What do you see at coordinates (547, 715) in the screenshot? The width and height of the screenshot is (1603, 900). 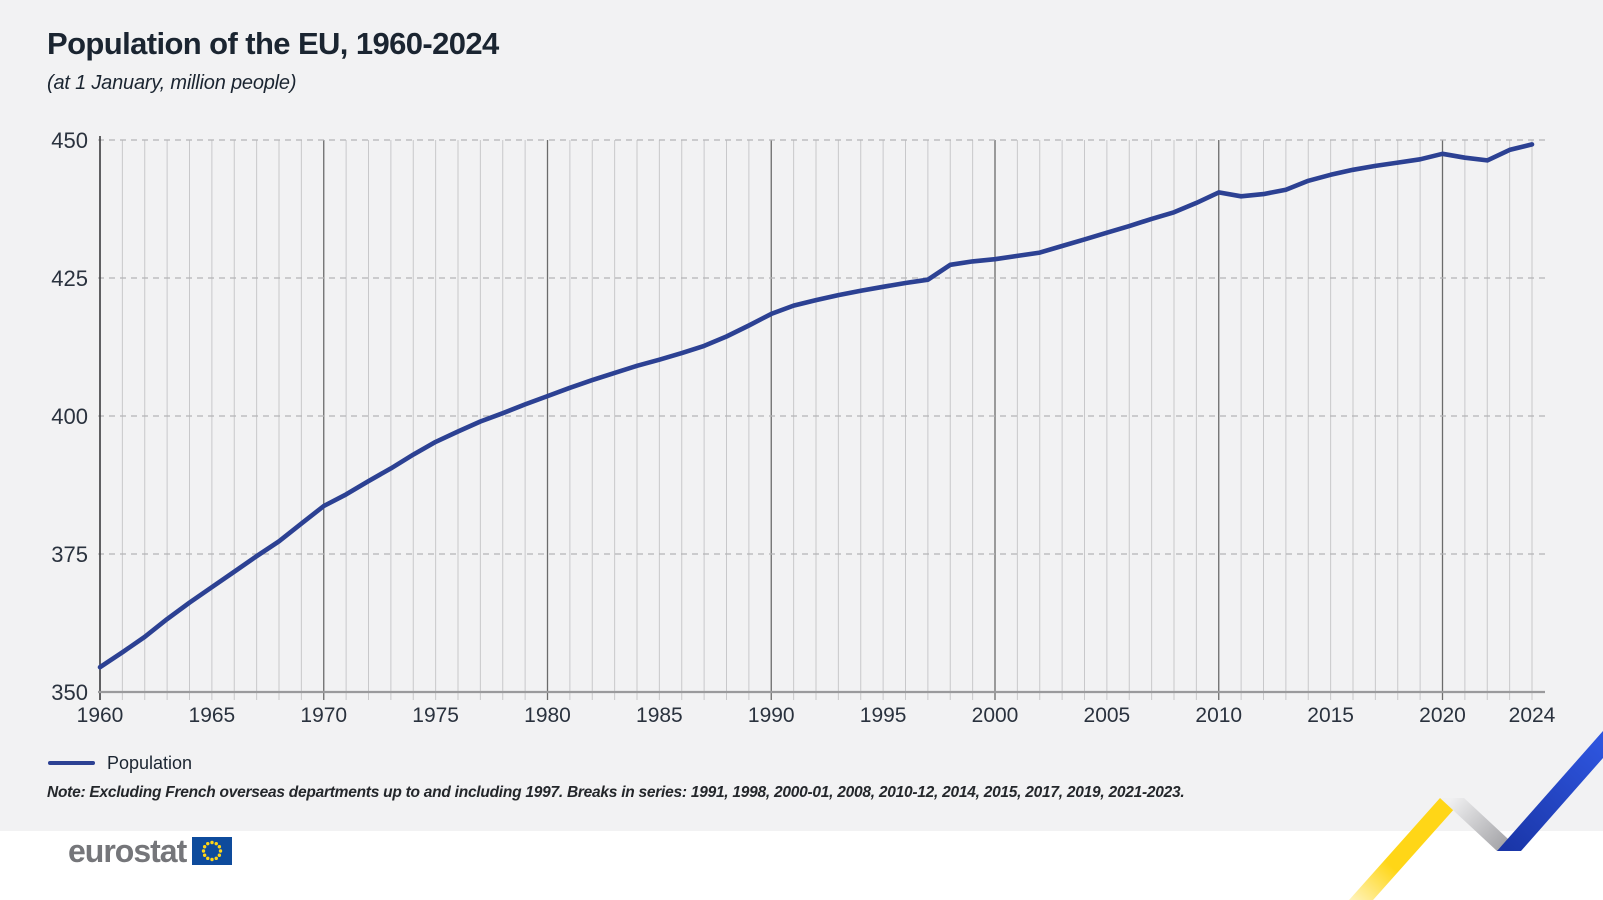 I see `svg-text: 1980` at bounding box center [547, 715].